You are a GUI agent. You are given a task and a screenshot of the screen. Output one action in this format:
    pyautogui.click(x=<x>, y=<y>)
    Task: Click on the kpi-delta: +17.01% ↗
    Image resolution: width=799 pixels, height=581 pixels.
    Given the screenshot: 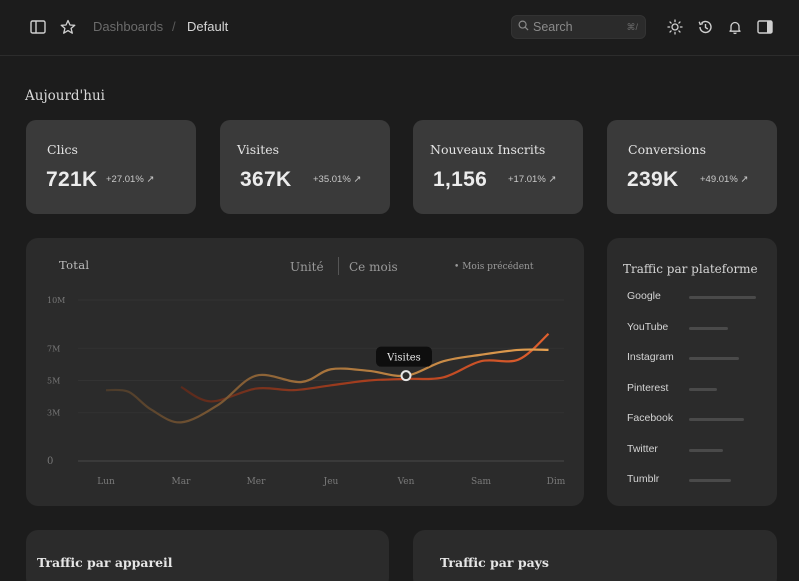 What is the action you would take?
    pyautogui.click(x=532, y=179)
    